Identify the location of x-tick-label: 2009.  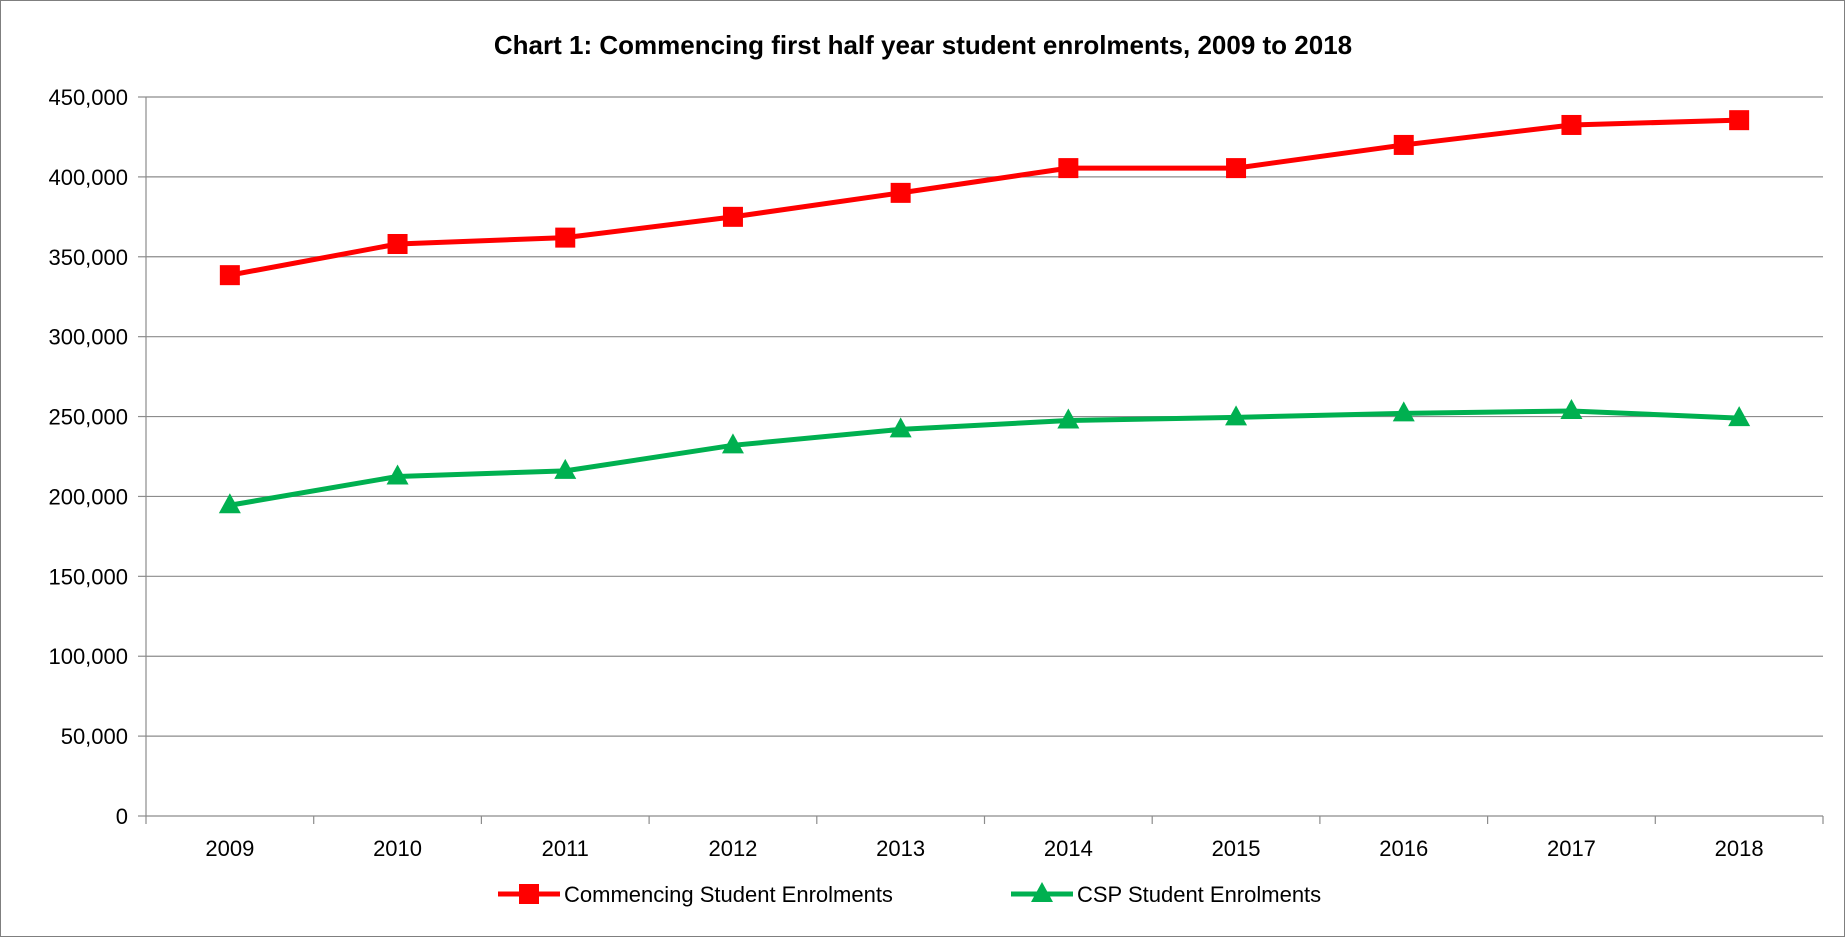
(229, 848).